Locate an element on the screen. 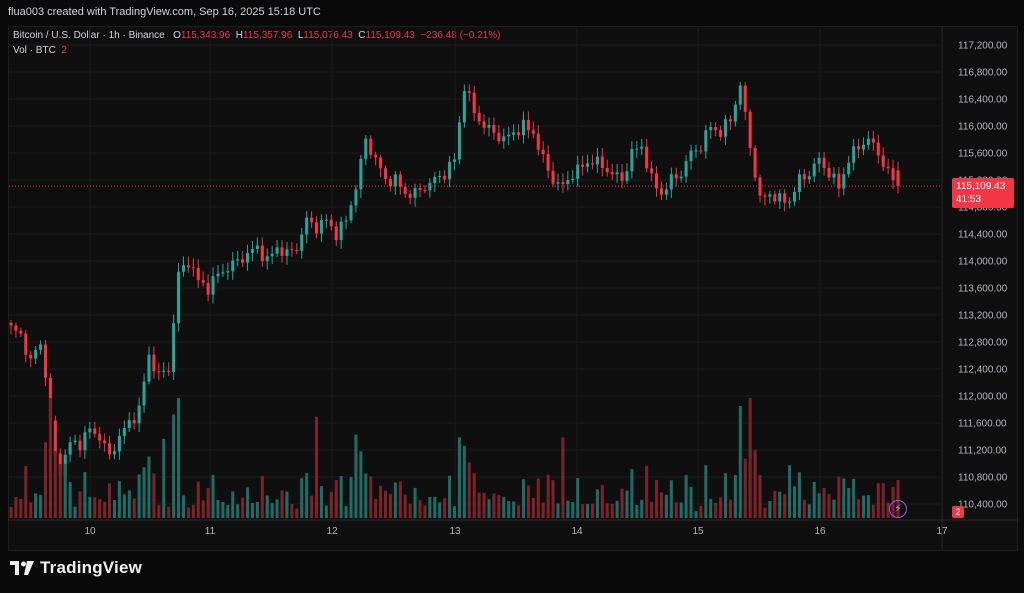 Image resolution: width=1024 pixels, height=593 pixels. y-tick-label: 112,000.00 is located at coordinates (983, 397).